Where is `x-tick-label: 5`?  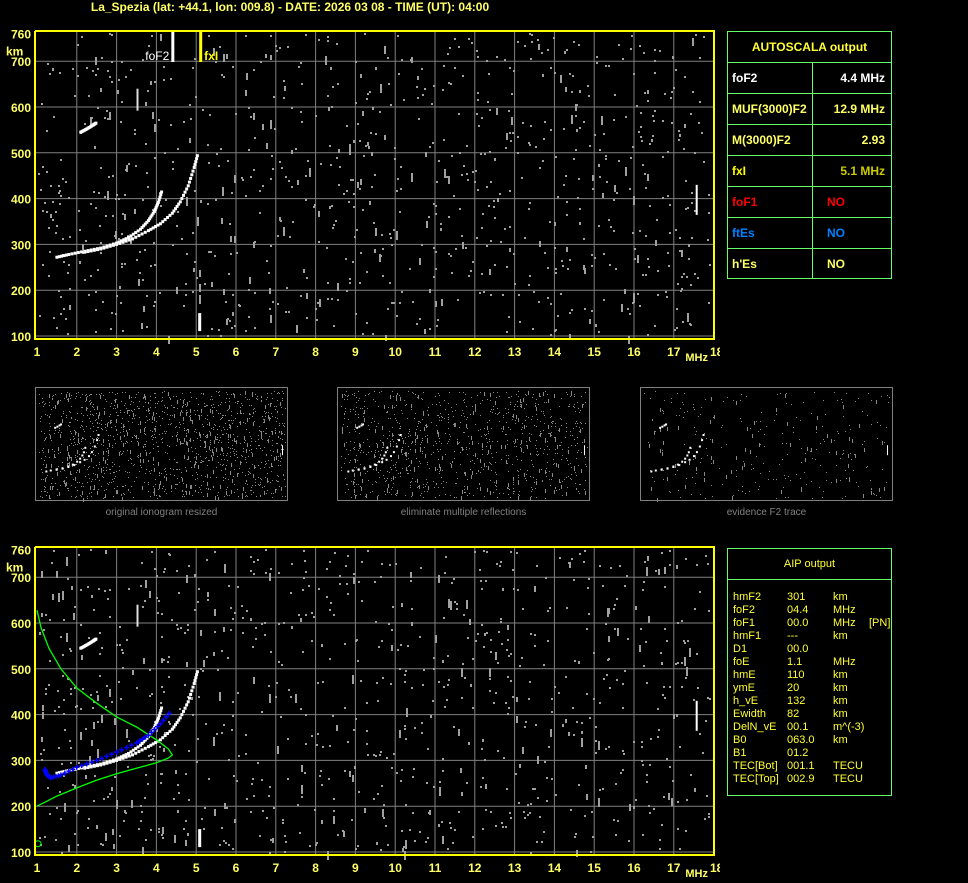 x-tick-label: 5 is located at coordinates (196, 868).